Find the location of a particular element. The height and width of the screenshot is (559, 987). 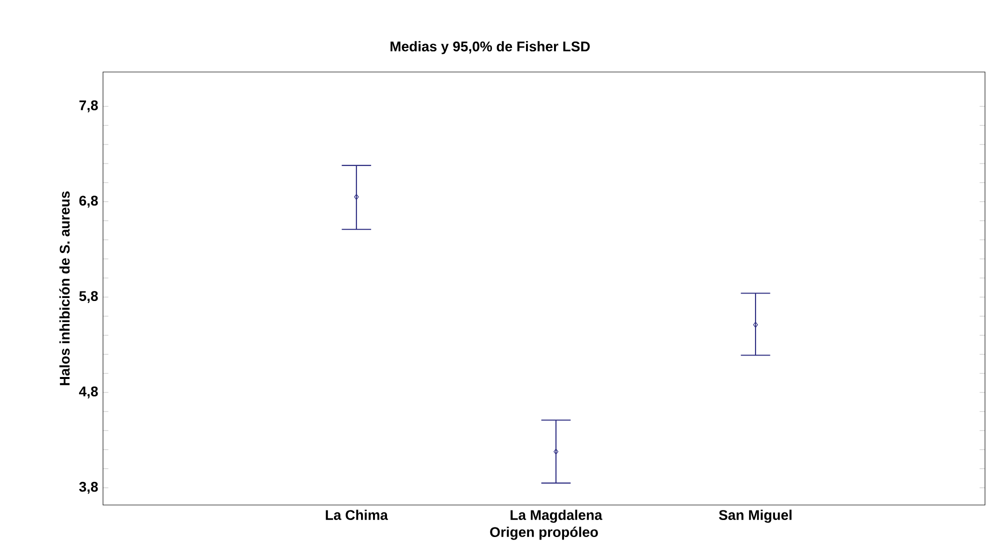

x-tick-label: La Chima is located at coordinates (357, 515).